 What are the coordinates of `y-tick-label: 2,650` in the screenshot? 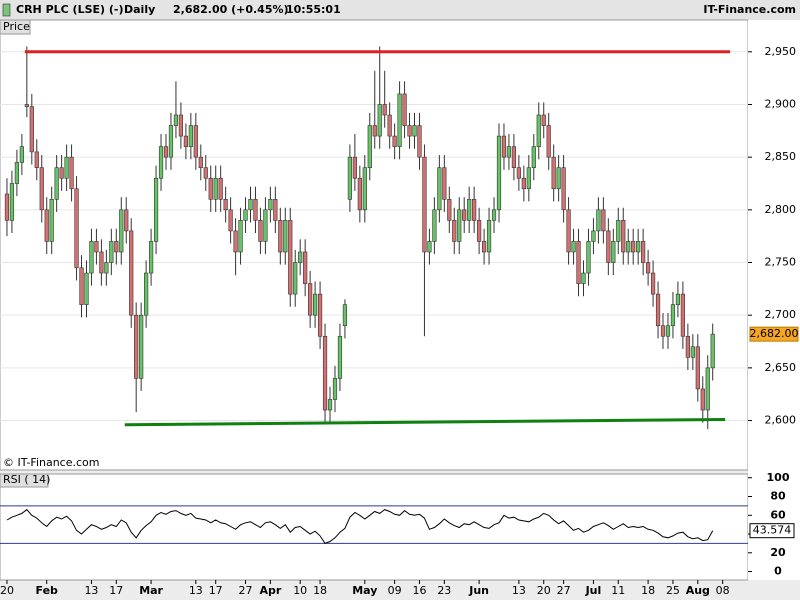 It's located at (781, 367).